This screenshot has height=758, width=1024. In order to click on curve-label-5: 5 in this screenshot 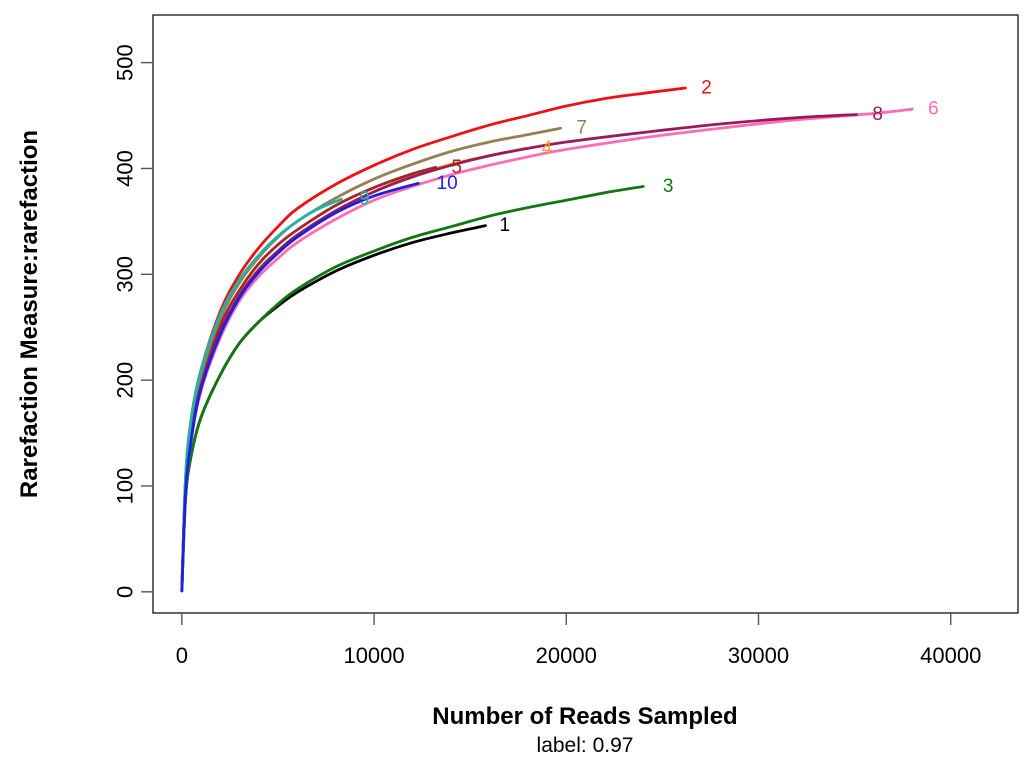, I will do `click(456, 167)`.